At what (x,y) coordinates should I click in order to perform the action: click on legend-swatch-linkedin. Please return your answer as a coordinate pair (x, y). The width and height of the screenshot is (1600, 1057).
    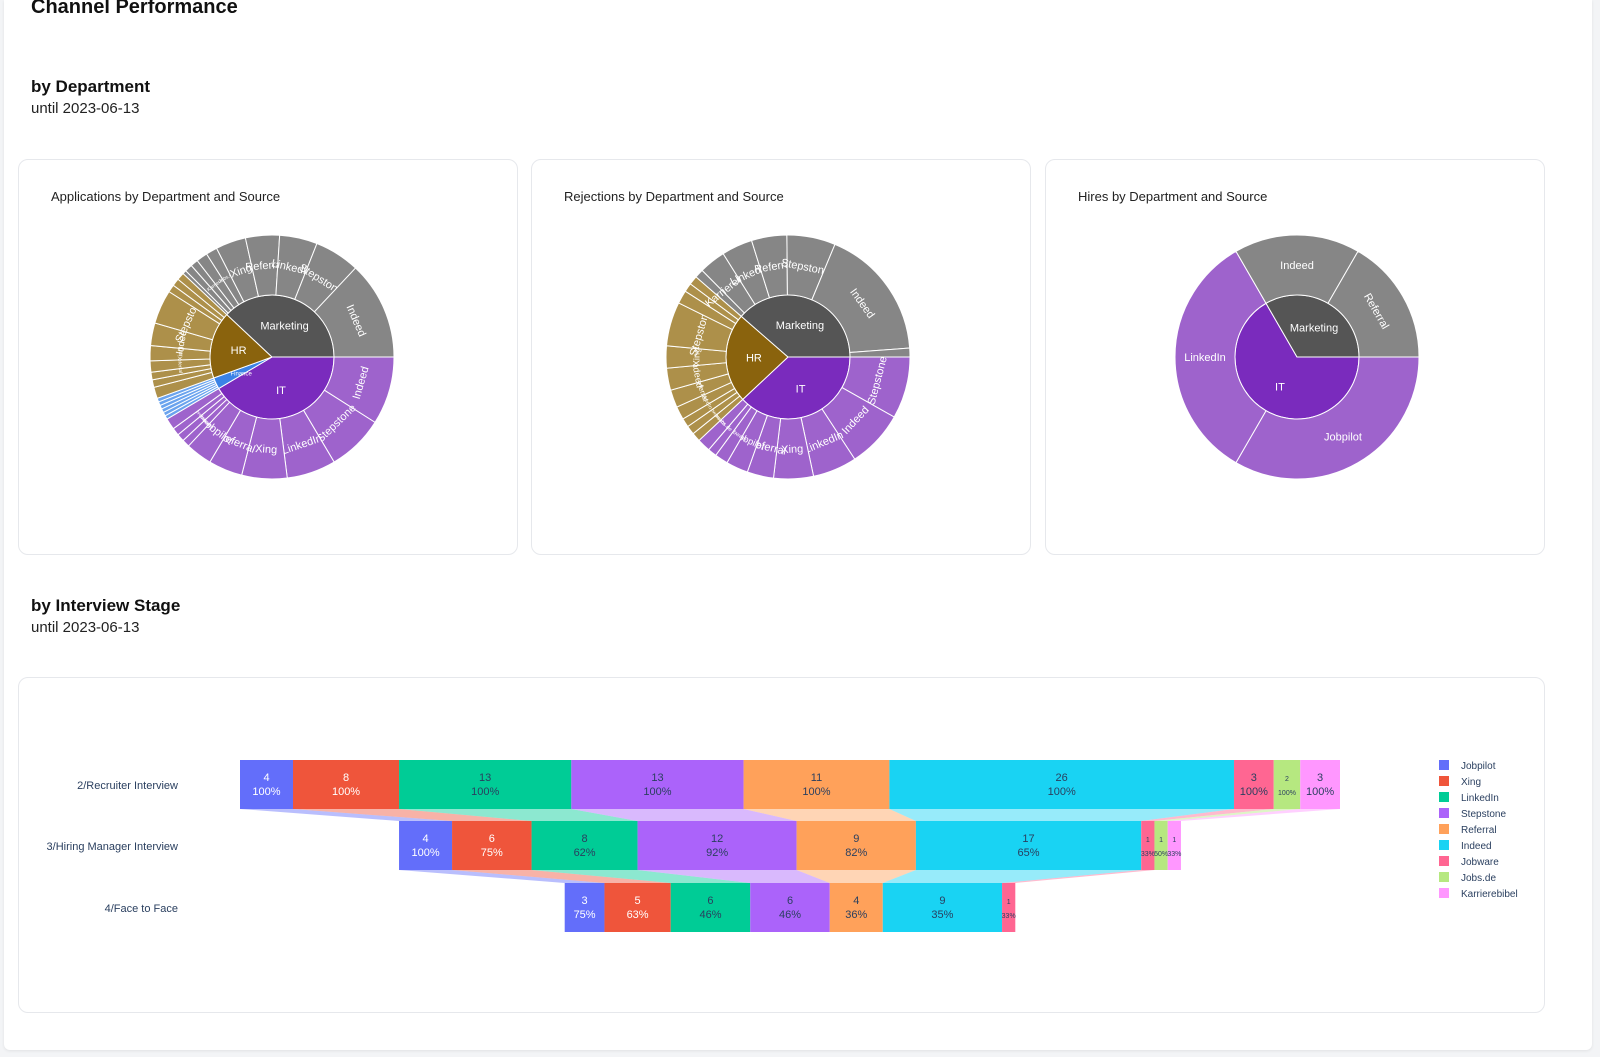
    Looking at the image, I should click on (1444, 797).